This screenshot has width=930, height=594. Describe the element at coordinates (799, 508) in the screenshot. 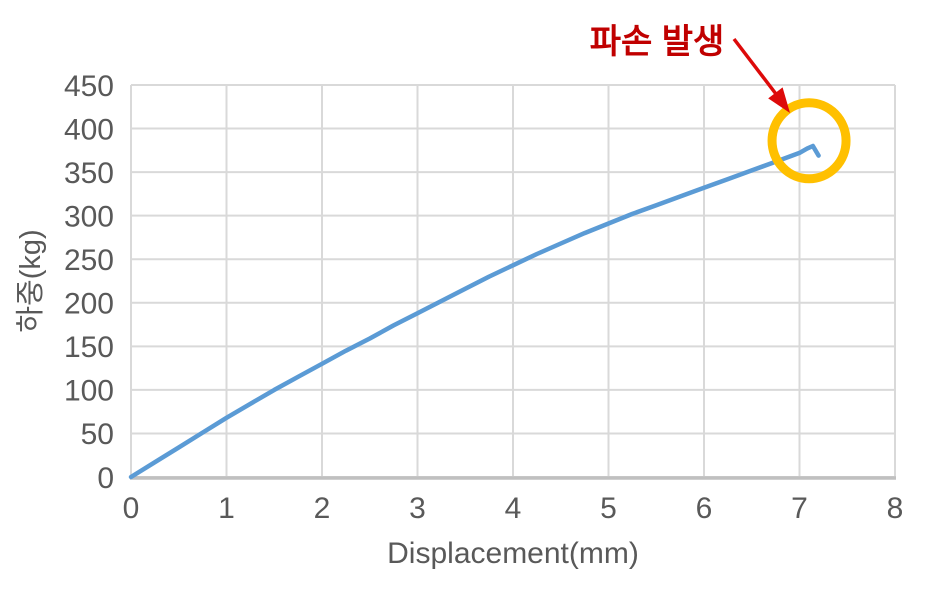

I see `x-tick-label: 7` at that location.